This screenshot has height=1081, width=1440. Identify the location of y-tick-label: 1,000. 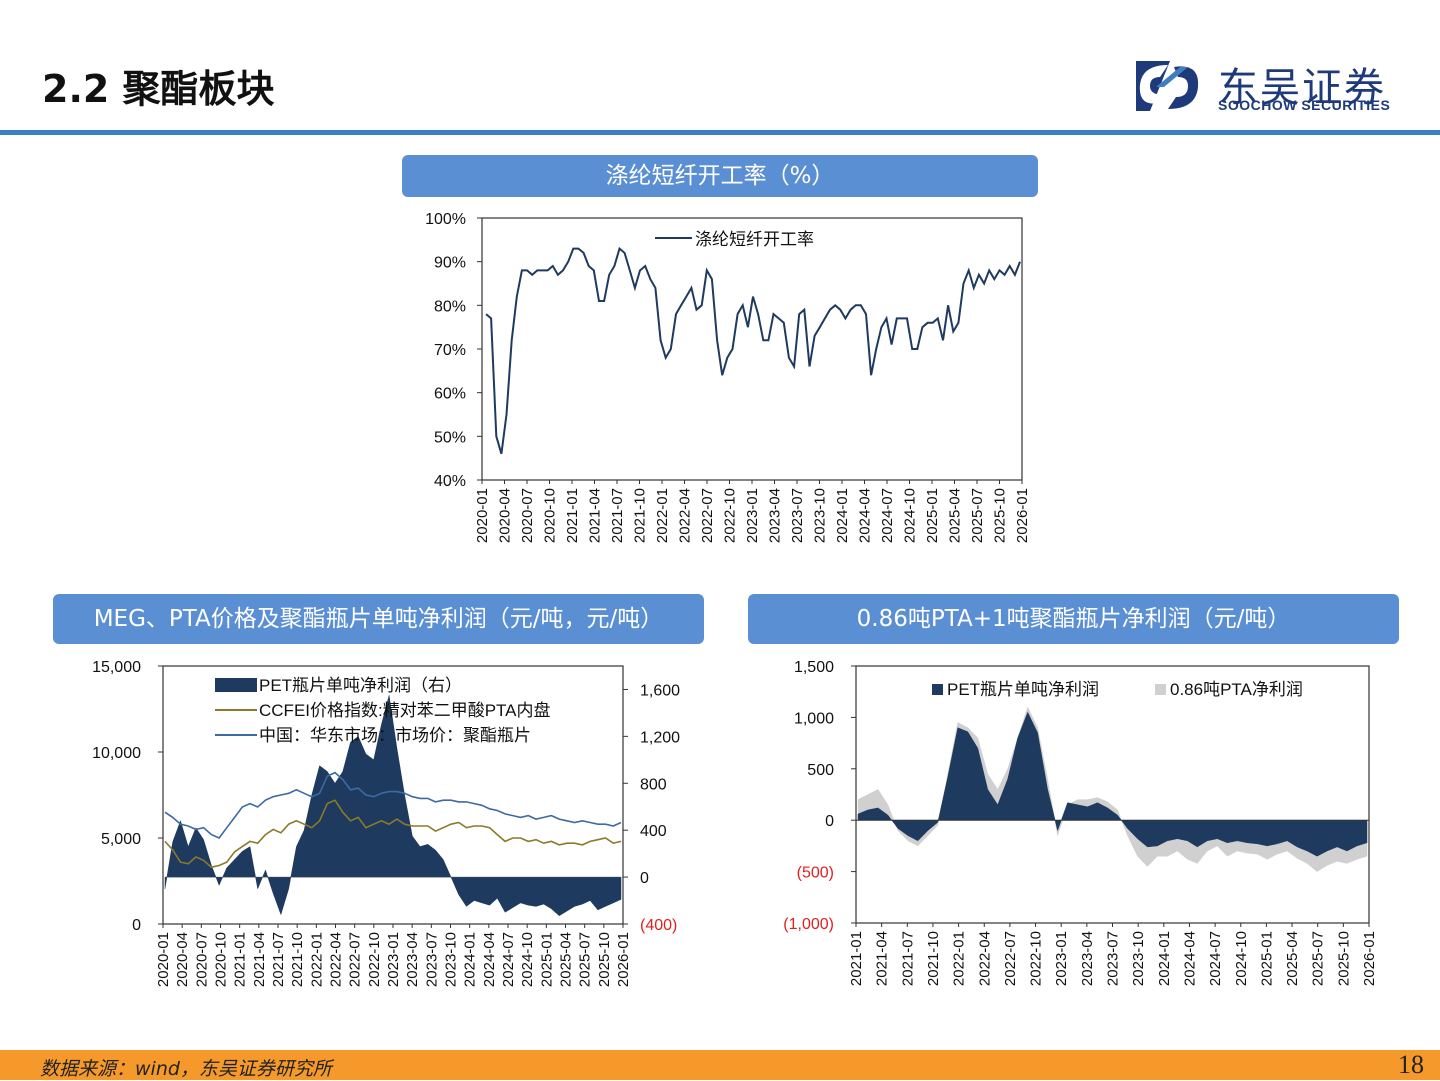
(814, 718).